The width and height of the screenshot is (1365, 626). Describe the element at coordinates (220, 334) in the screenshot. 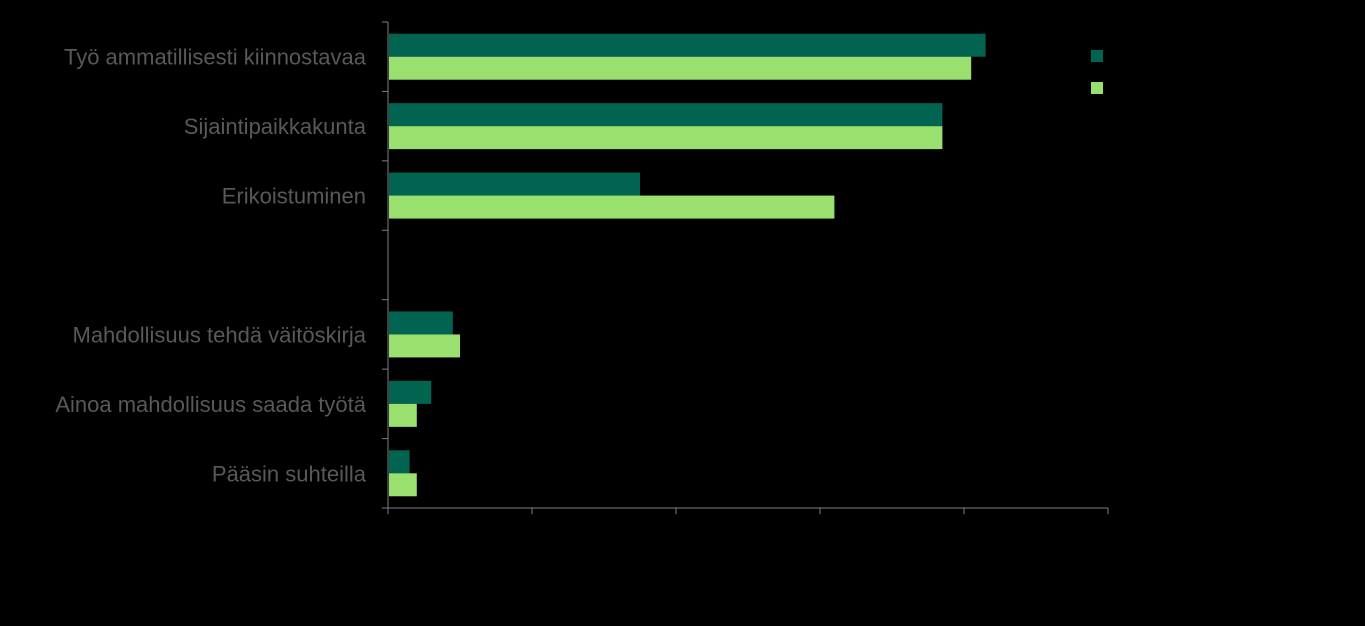

I see `category-label: Mahdollisuus tehdä väitöskirja` at that location.